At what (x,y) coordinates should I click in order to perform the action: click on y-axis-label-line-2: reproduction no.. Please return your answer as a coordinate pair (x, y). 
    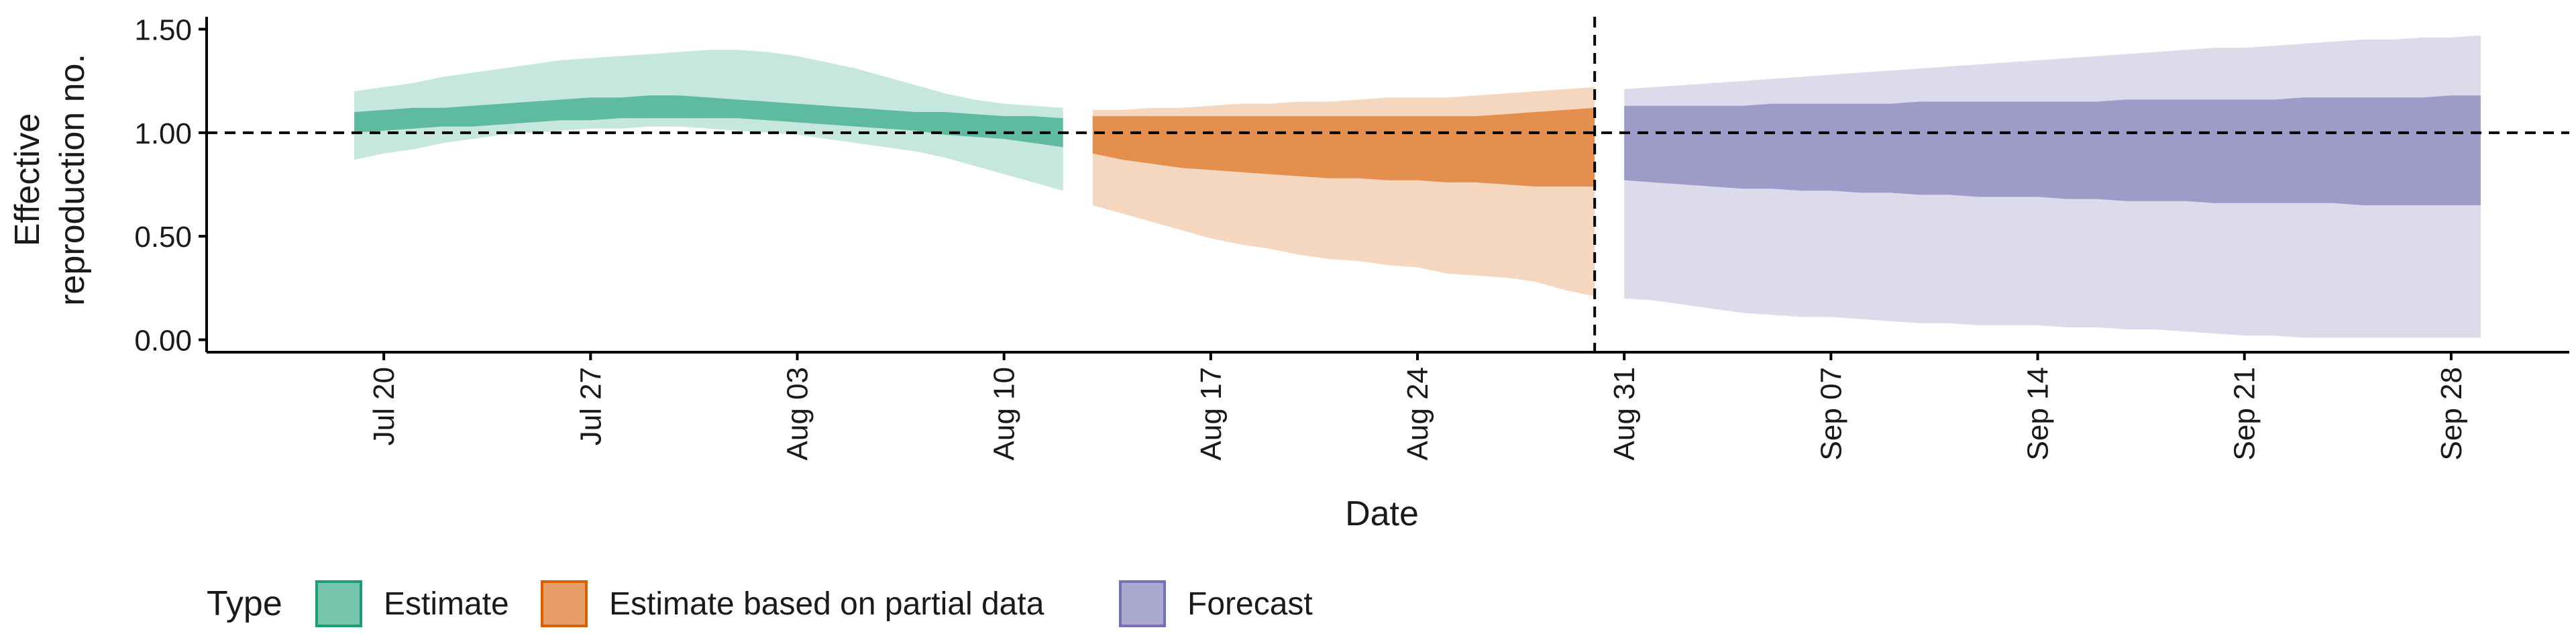
    Looking at the image, I should click on (72, 180).